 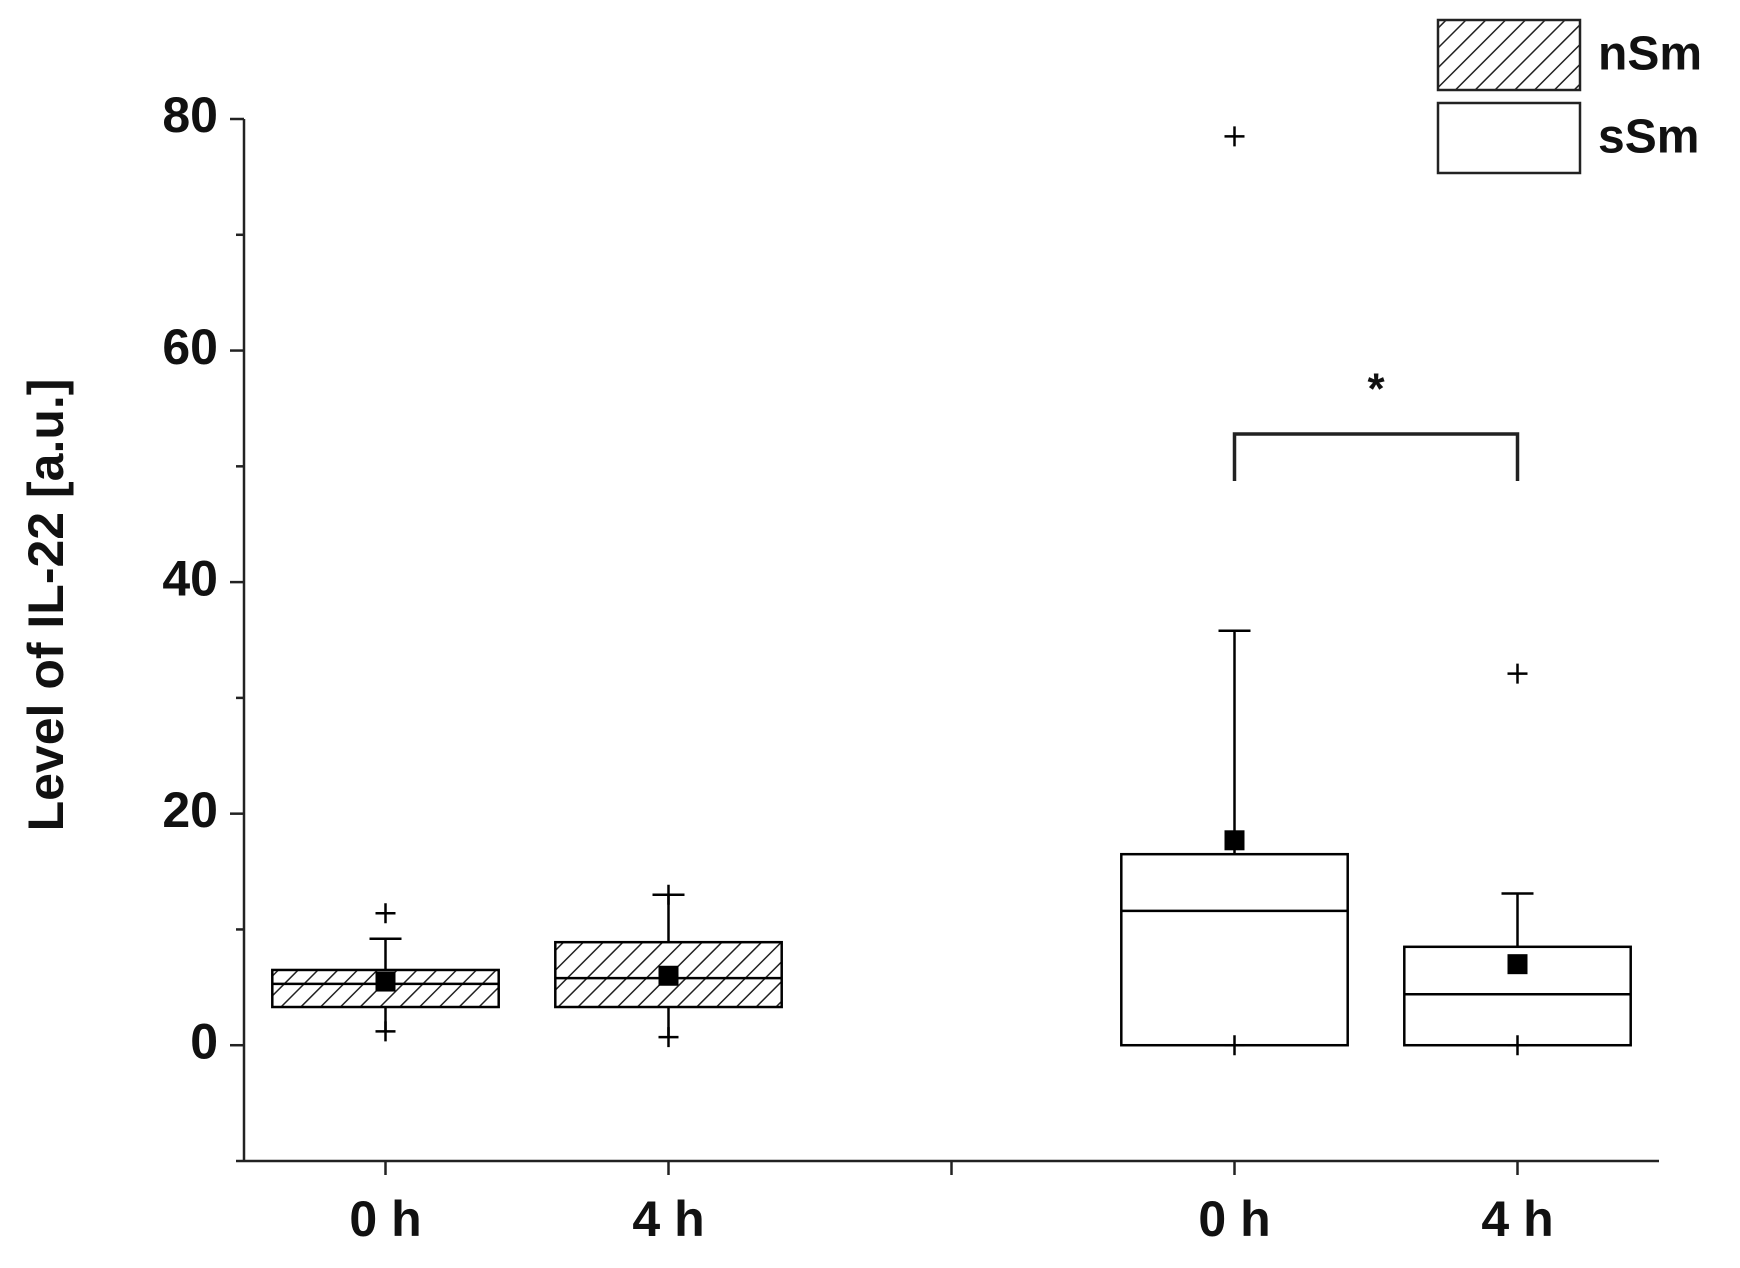 What do you see at coordinates (204, 1041) in the screenshot?
I see `y-tick-label: 0` at bounding box center [204, 1041].